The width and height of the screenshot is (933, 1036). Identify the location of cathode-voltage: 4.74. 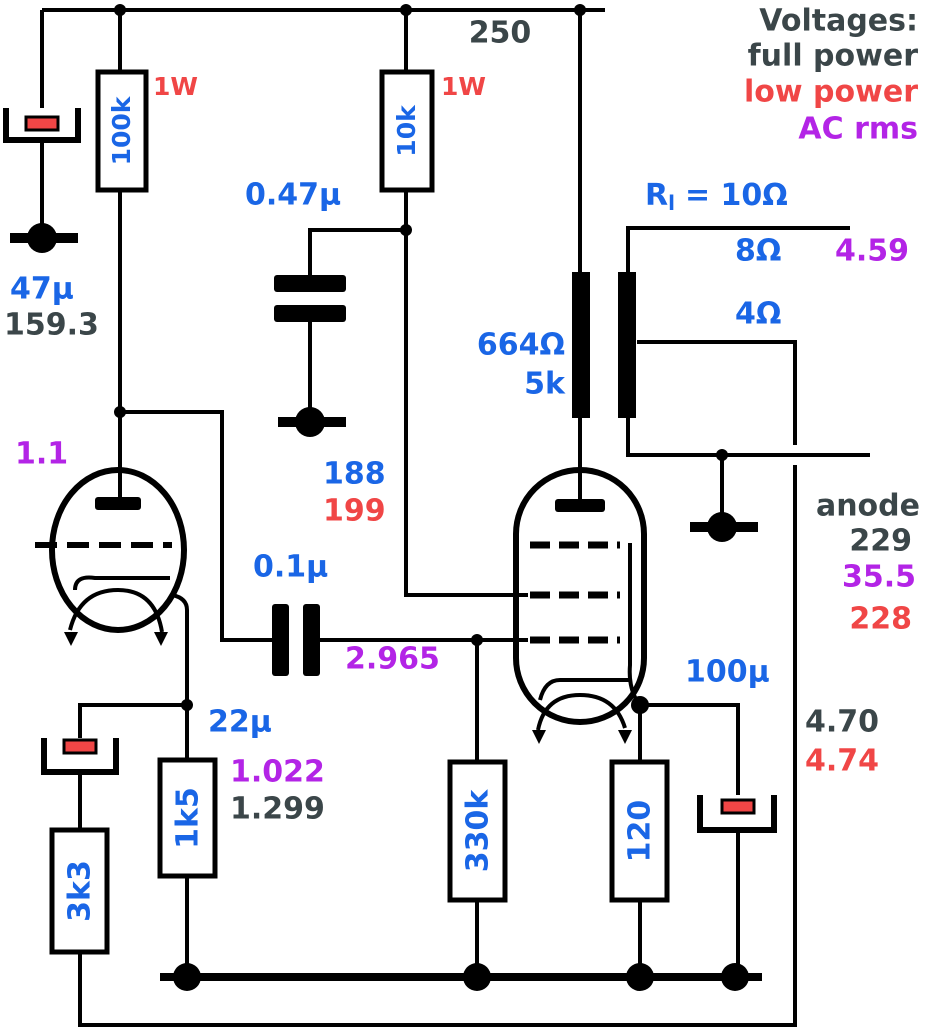
(842, 761).